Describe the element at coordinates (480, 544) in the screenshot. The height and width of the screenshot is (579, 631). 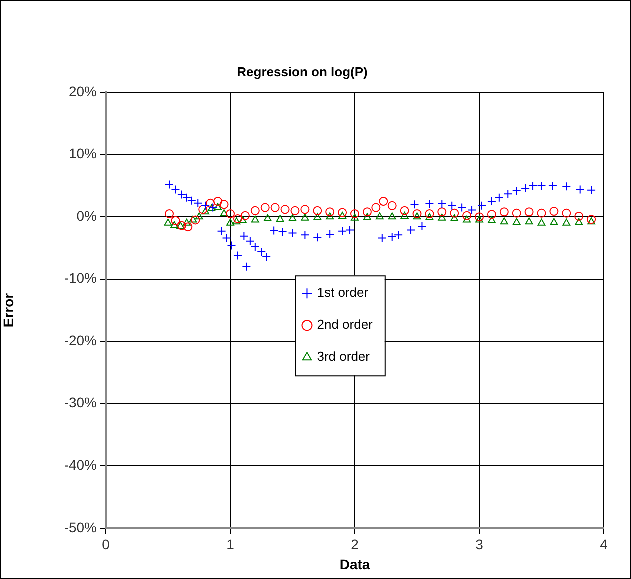
I see `x-tick-label: 3` at that location.